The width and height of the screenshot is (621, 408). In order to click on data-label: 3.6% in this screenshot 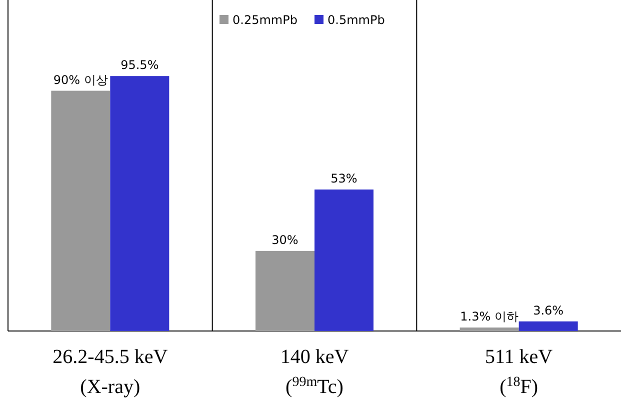, I will do `click(548, 310)`.